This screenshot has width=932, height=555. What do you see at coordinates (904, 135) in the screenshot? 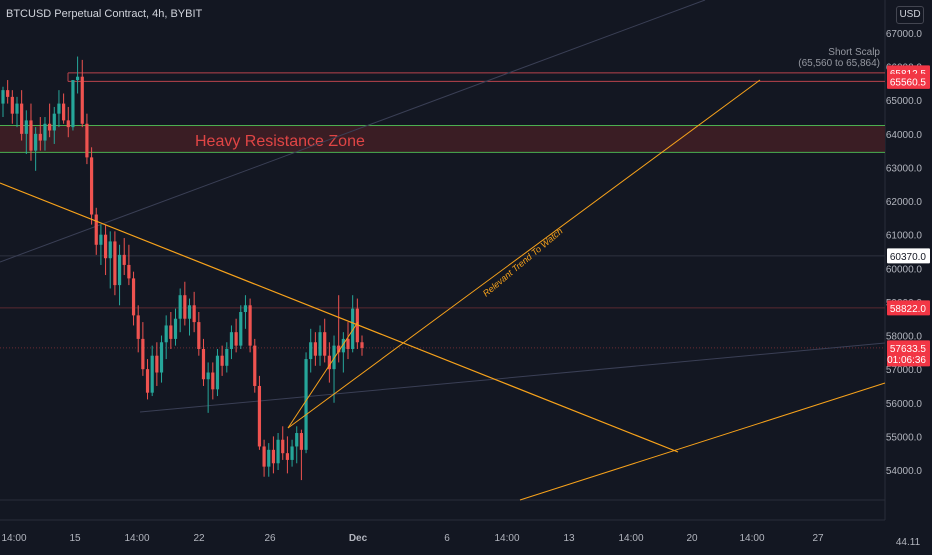
I see `price-tick-label: 64000.0` at bounding box center [904, 135].